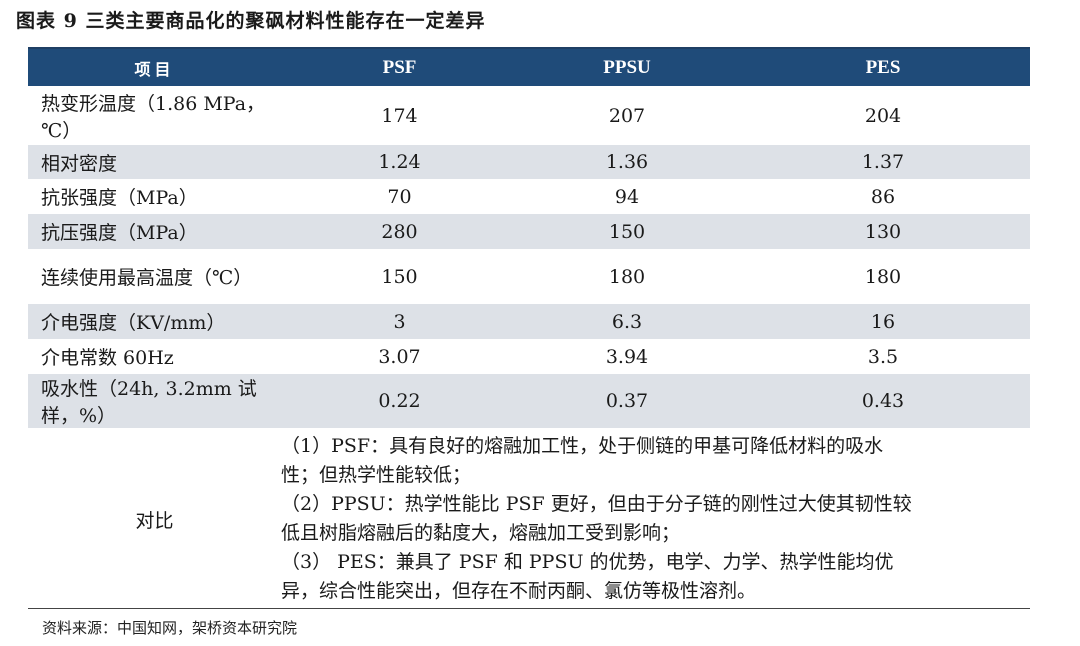 Image resolution: width=1080 pixels, height=646 pixels. What do you see at coordinates (883, 276) in the screenshot?
I see `cell-pes: 180` at bounding box center [883, 276].